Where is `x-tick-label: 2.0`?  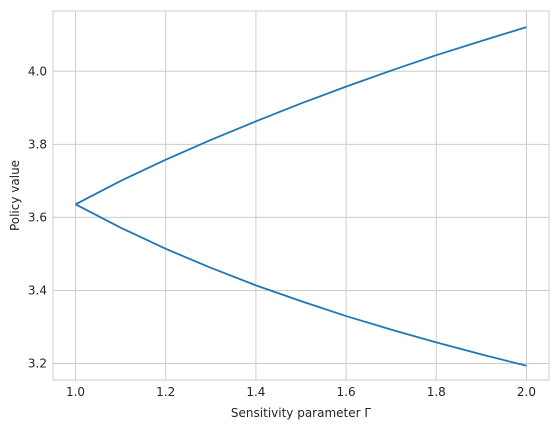 x-tick-label: 2.0 is located at coordinates (526, 392).